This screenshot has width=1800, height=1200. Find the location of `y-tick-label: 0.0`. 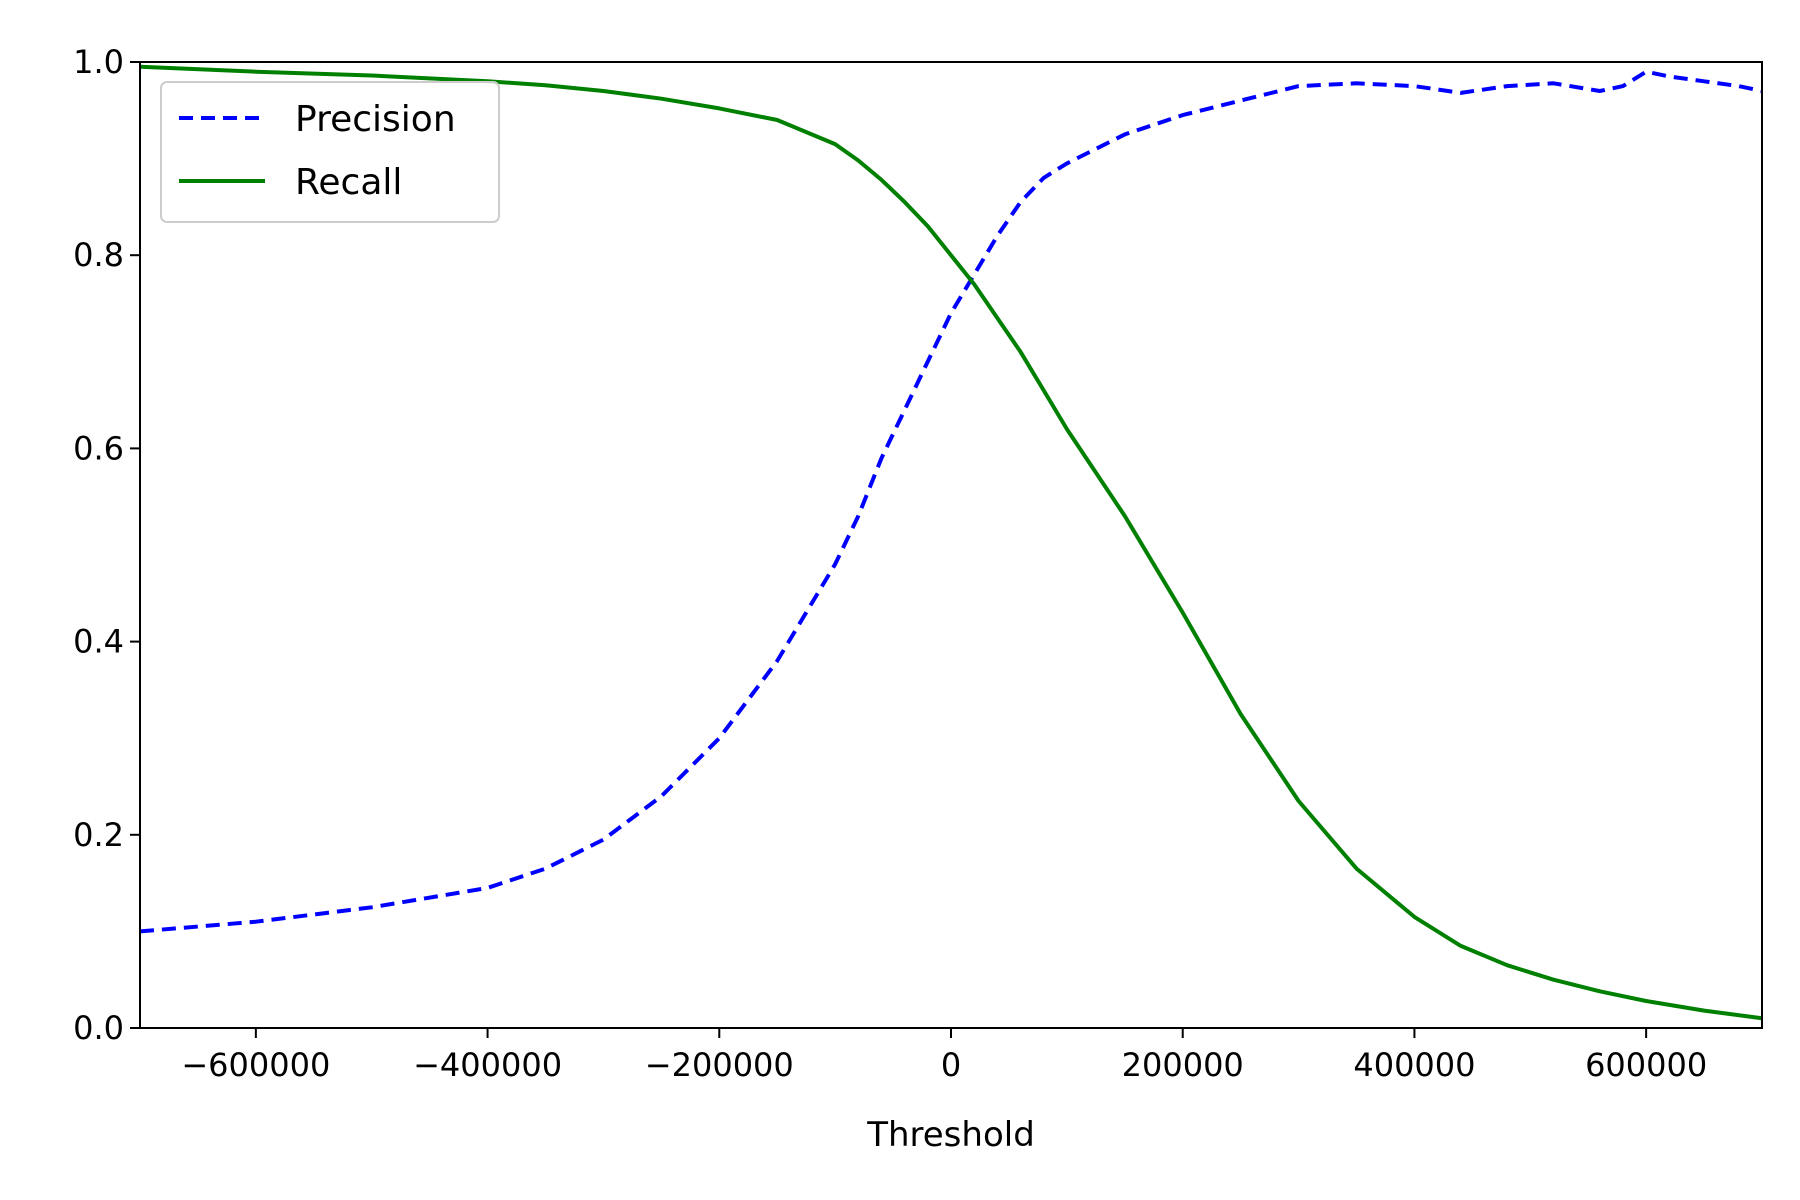

y-tick-label: 0.0 is located at coordinates (98, 1028).